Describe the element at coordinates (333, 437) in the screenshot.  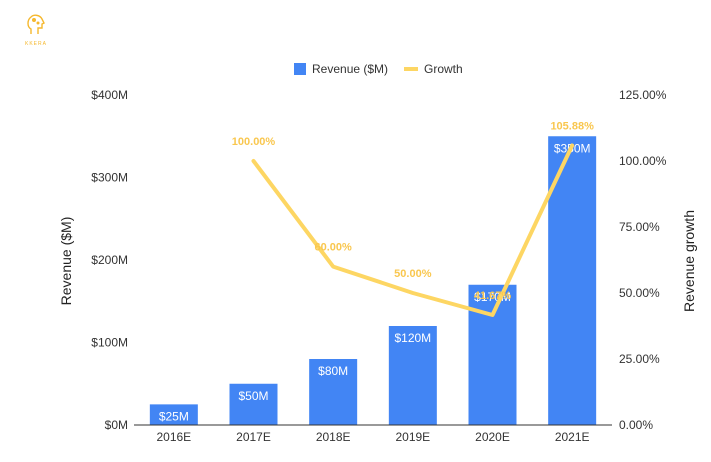
I see `x-tick-label: 2018E` at that location.